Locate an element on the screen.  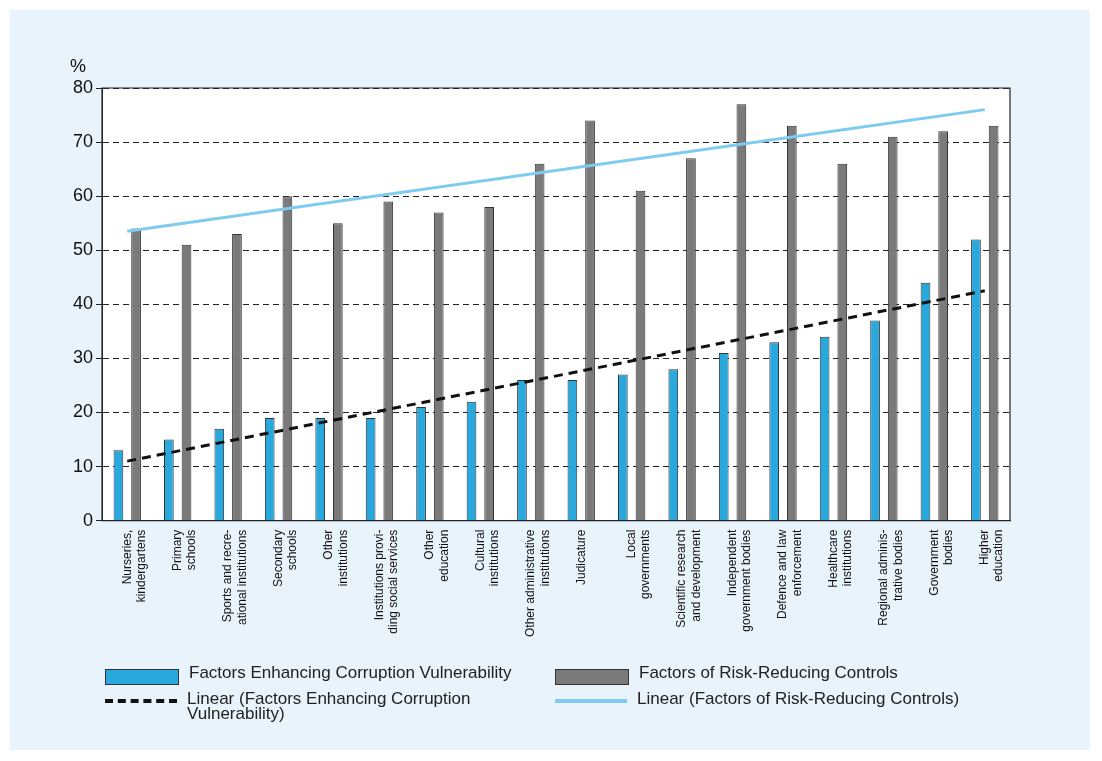
y-tick-label: 10 is located at coordinates (83, 465).